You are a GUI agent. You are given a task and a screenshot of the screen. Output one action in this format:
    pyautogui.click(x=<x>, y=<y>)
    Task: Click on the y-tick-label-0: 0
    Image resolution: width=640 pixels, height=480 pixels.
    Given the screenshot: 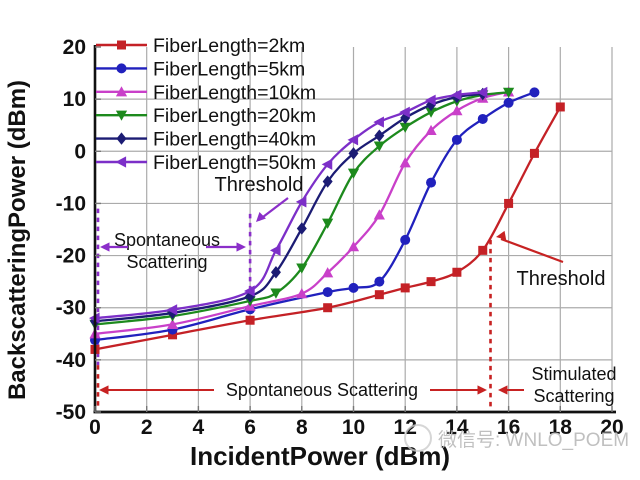 What is the action you would take?
    pyautogui.click(x=80, y=151)
    